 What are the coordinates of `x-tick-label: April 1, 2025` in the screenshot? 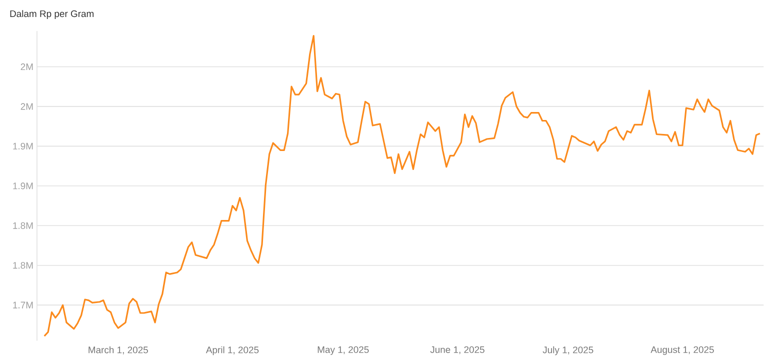 It's located at (232, 351).